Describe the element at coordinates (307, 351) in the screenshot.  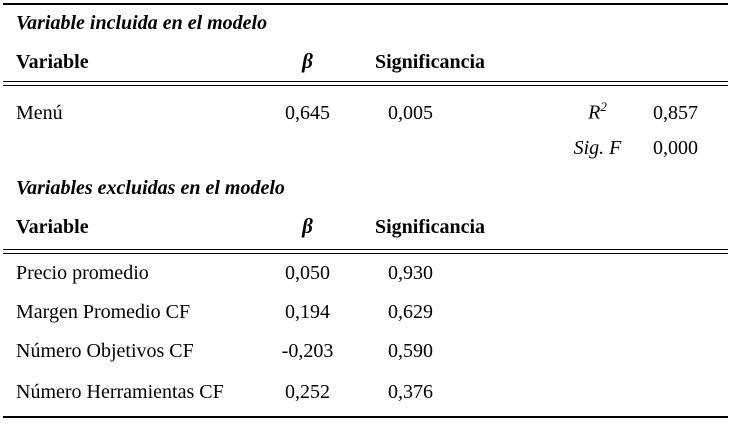
I see `cell-beta: -0,203` at that location.